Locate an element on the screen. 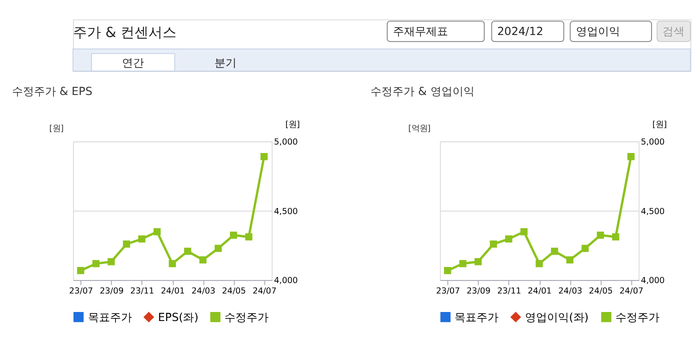 The height and width of the screenshot is (349, 695). chart-title: 수정주가 & EPS is located at coordinates (52, 91).